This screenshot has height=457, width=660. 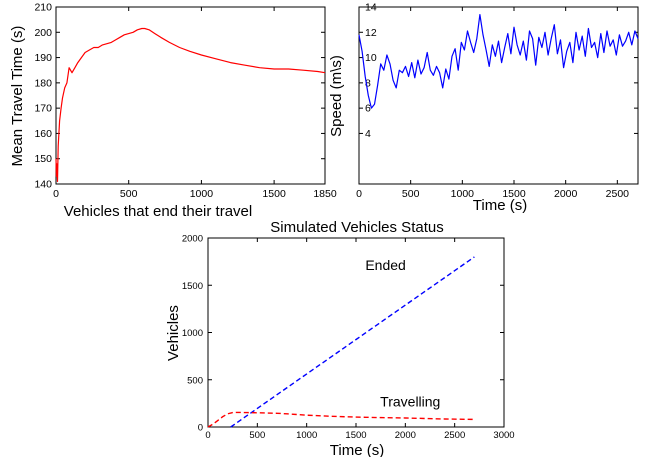 What do you see at coordinates (371, 58) in the screenshot?
I see `y-tick-label: 10` at bounding box center [371, 58].